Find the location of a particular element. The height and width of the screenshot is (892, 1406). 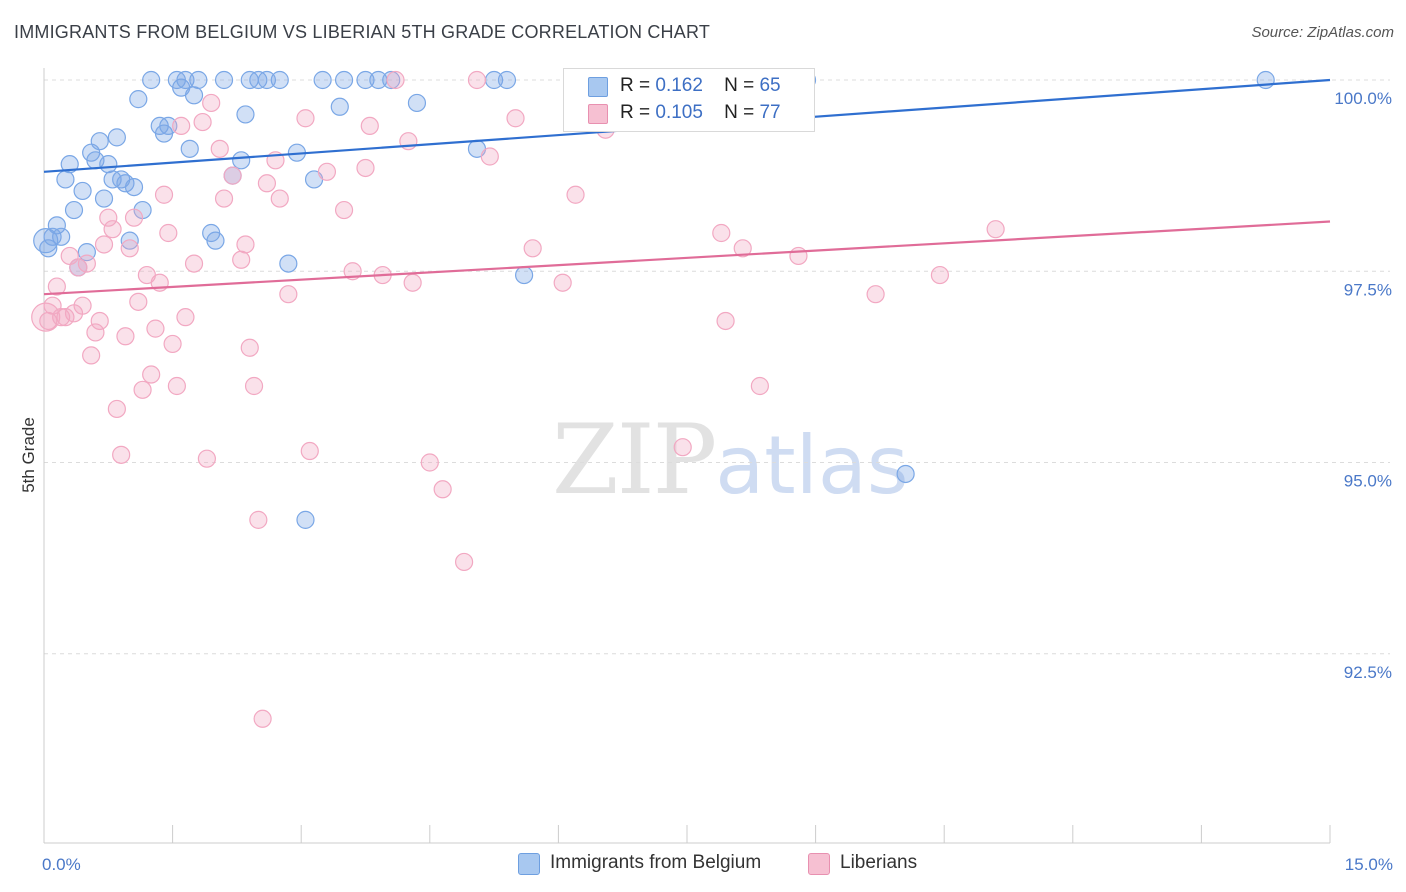

legend-series: Immigrants from Belgium Liberians is located at coordinates (703, 865).